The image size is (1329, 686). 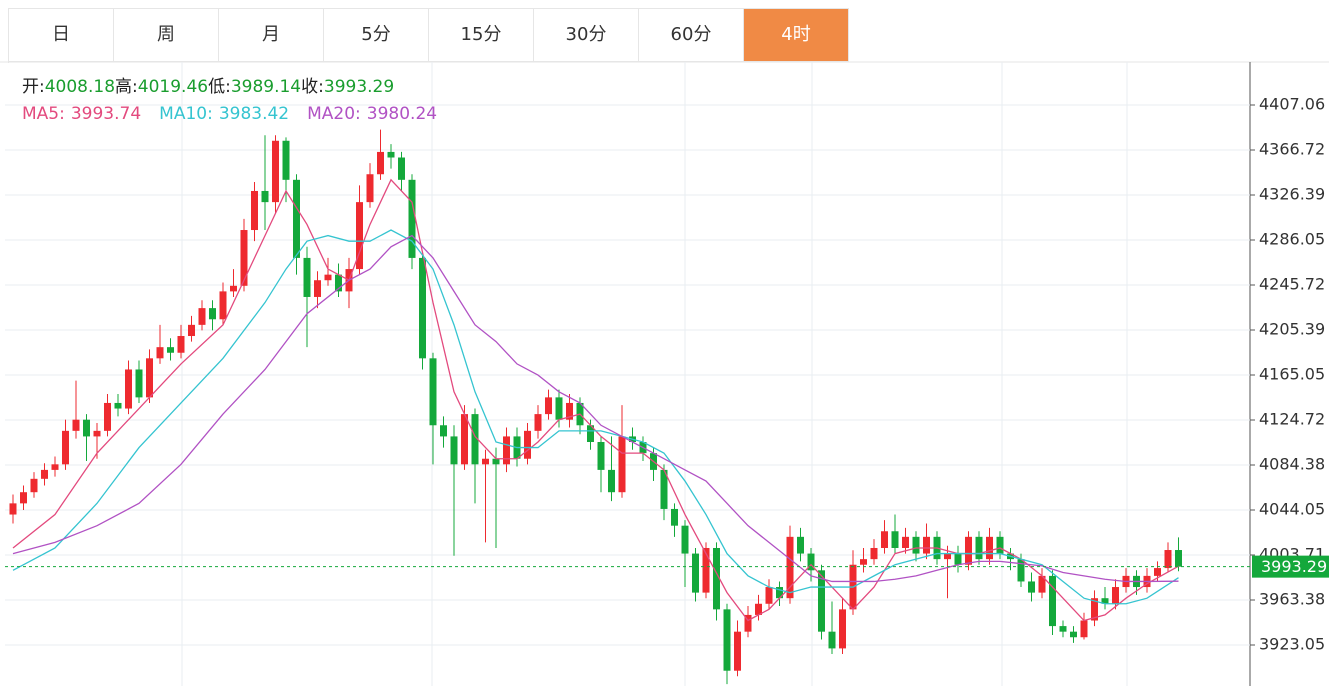 What do you see at coordinates (796, 35) in the screenshot?
I see `period-tab: 4时` at bounding box center [796, 35].